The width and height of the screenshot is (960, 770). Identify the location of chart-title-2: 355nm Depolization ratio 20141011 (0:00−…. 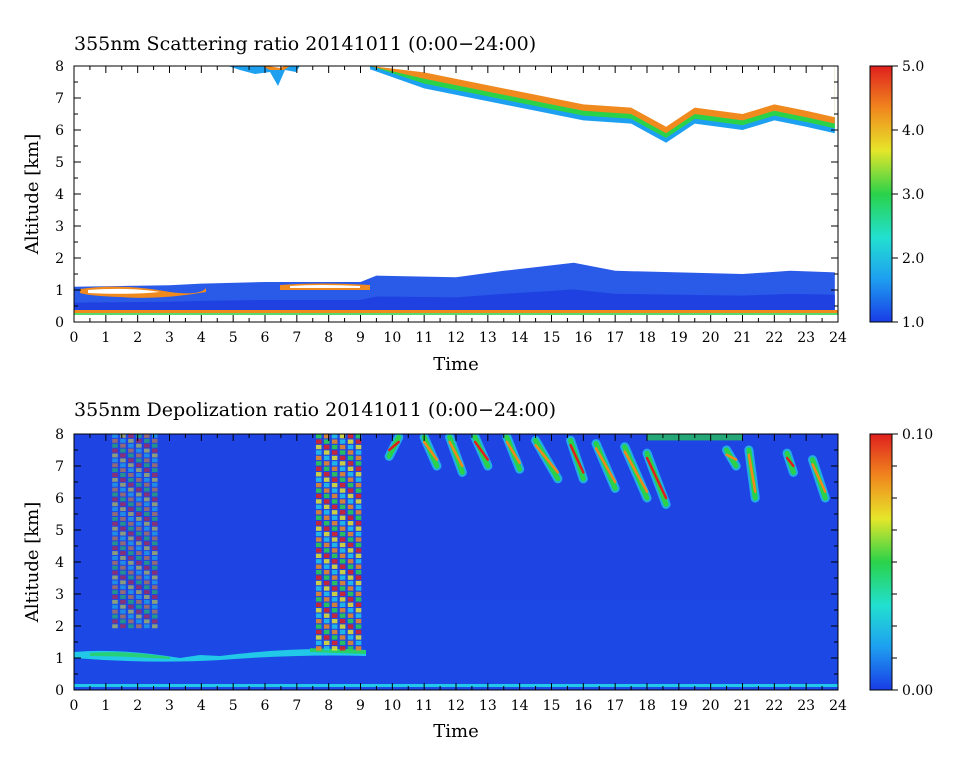
(315, 410).